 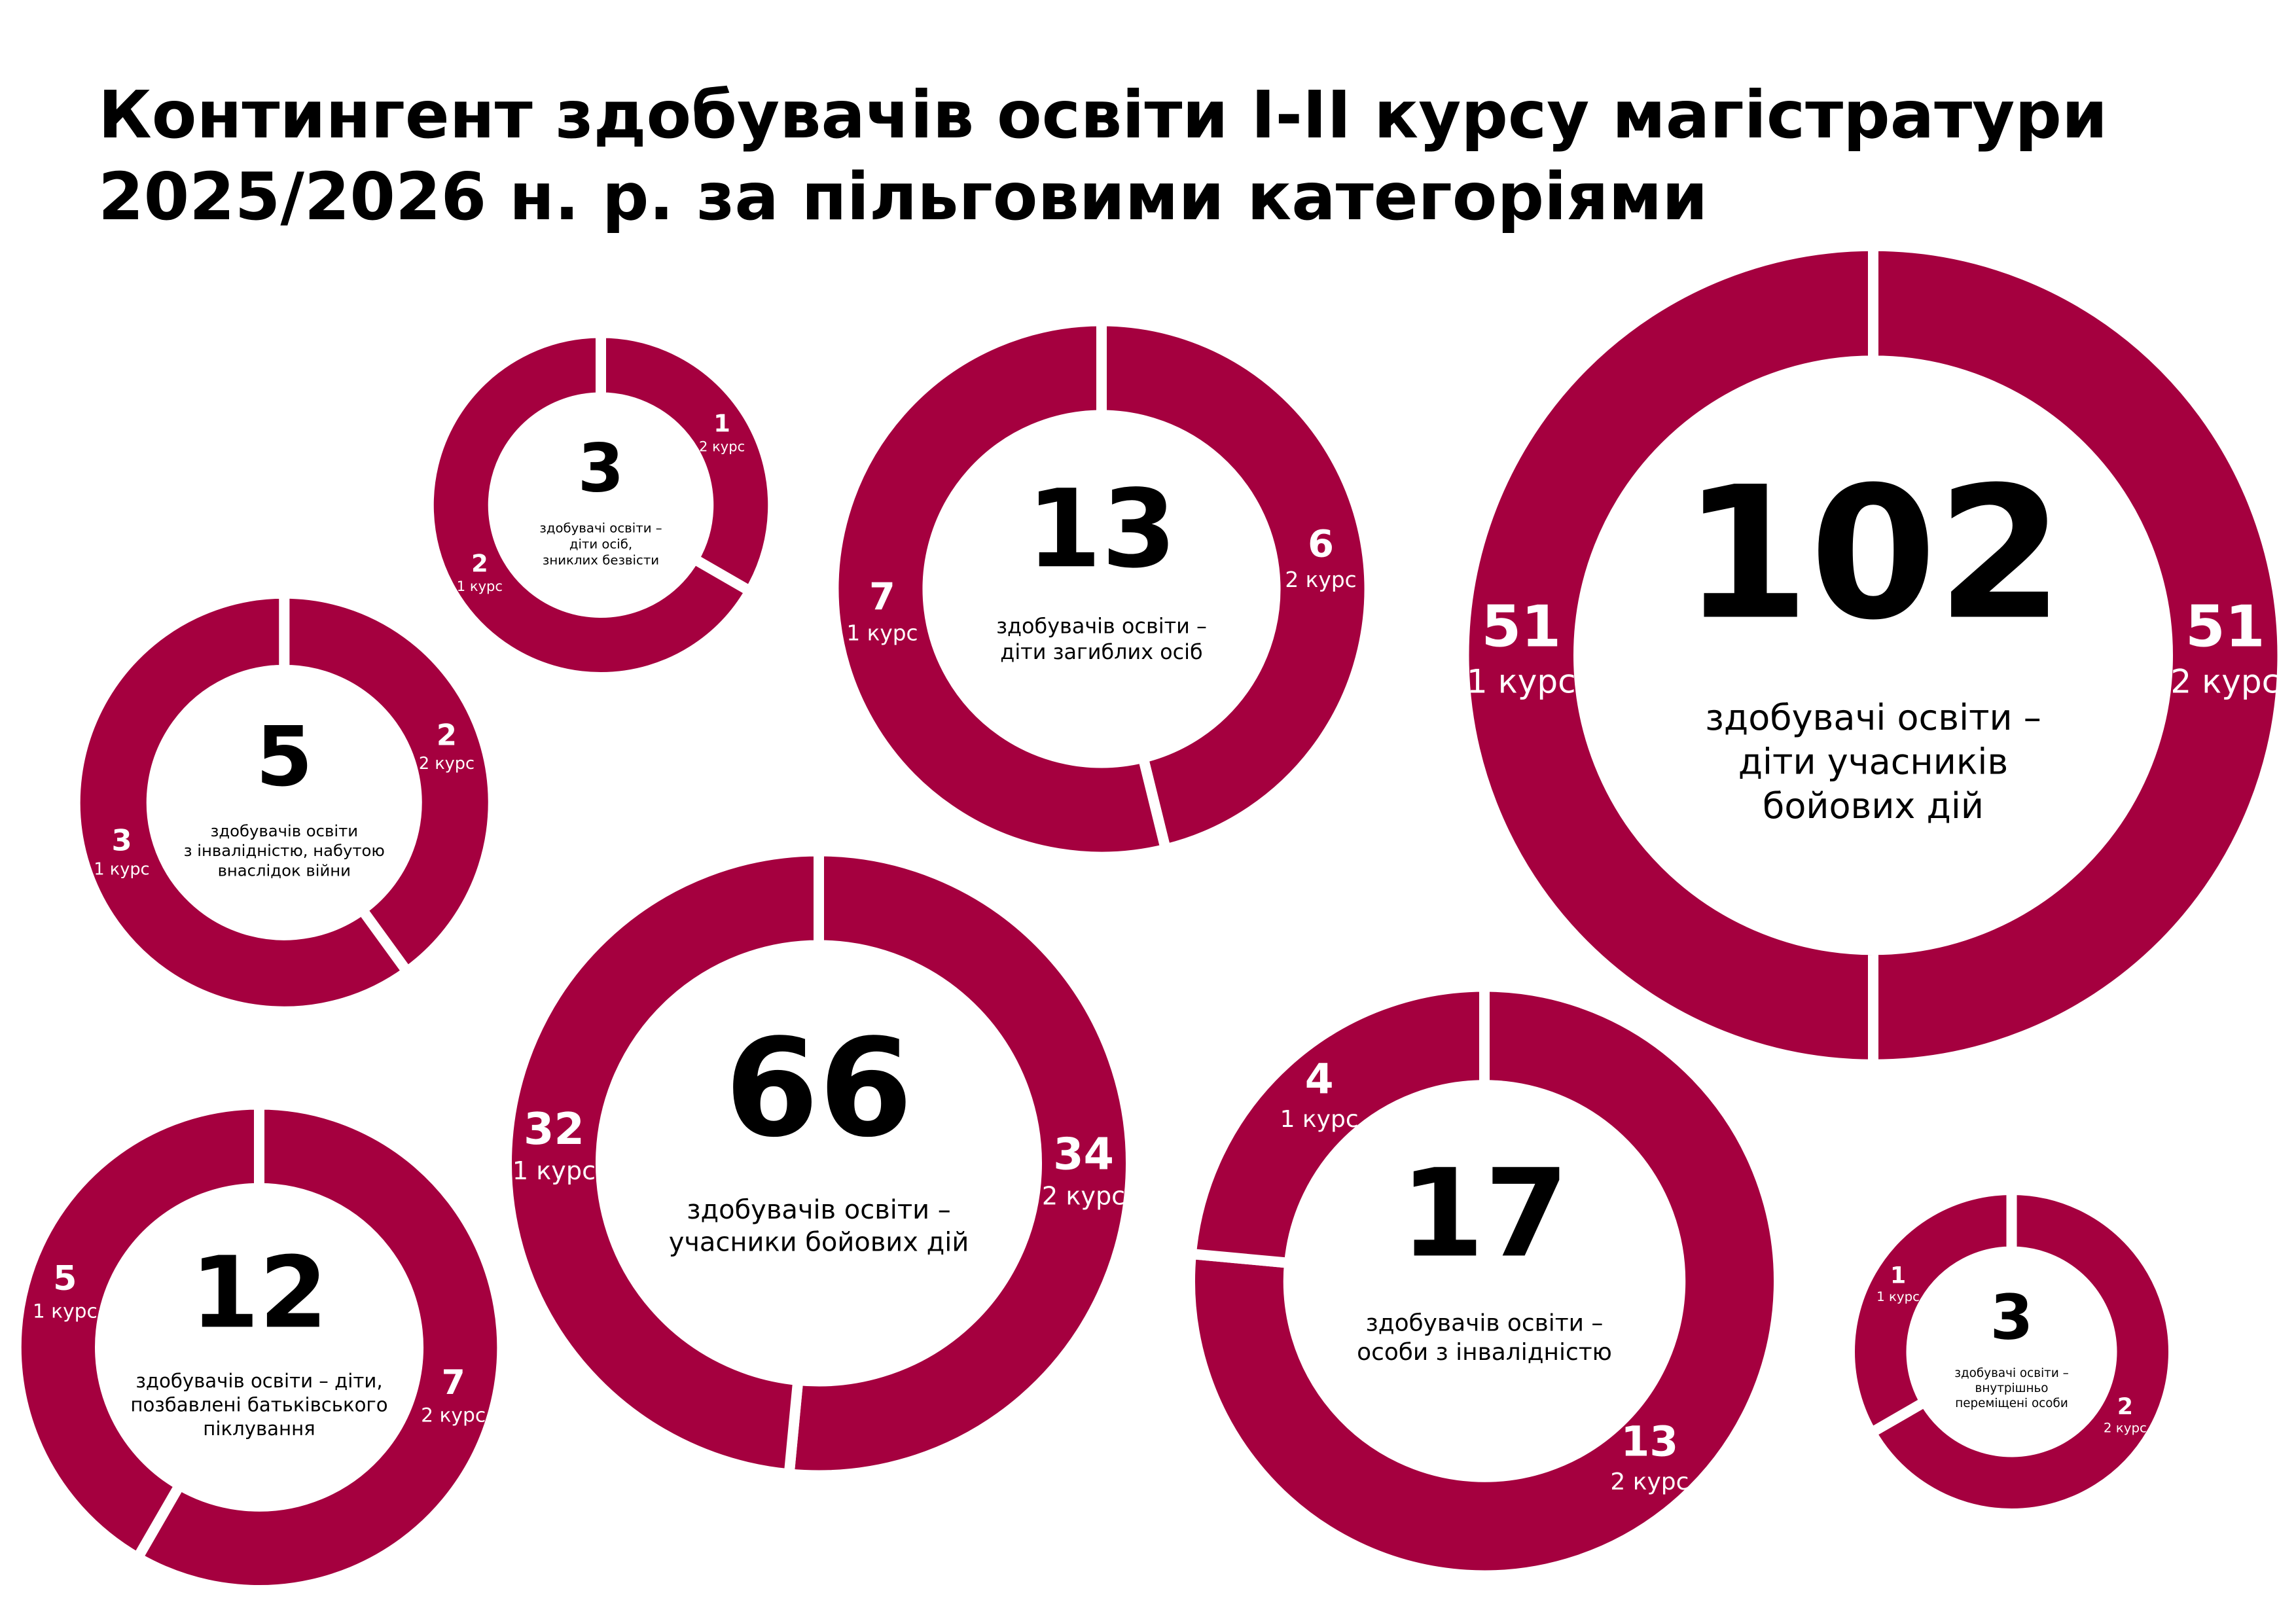 I want to click on donut-description: особи з інвалідністю, so click(x=1484, y=1353).